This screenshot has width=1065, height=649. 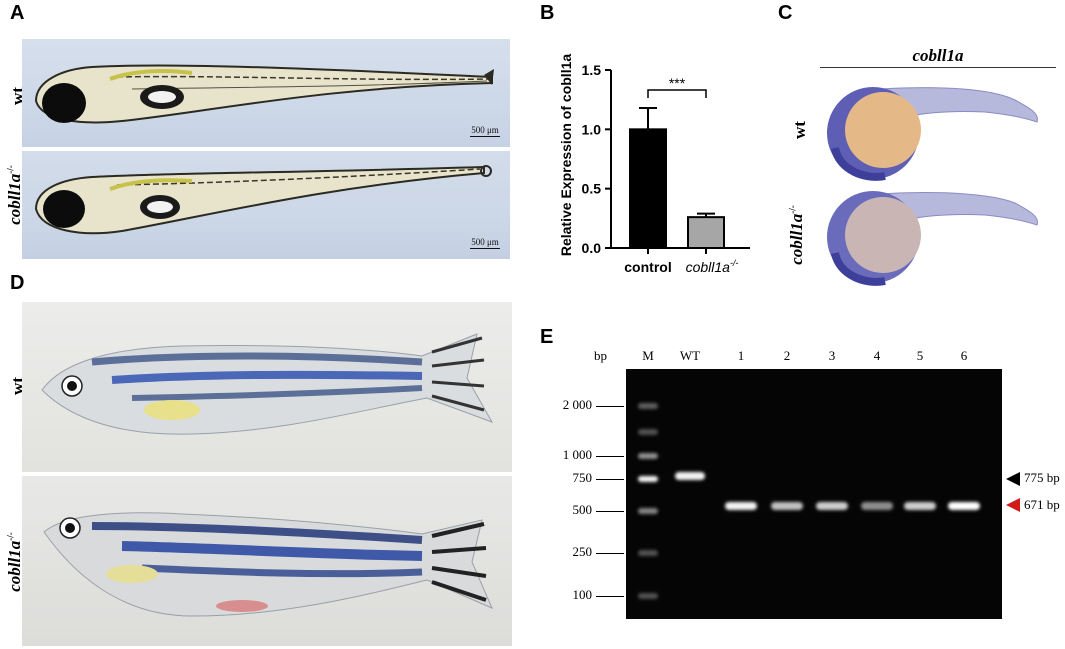 I want to click on panel-e-letter: E, so click(x=547, y=337).